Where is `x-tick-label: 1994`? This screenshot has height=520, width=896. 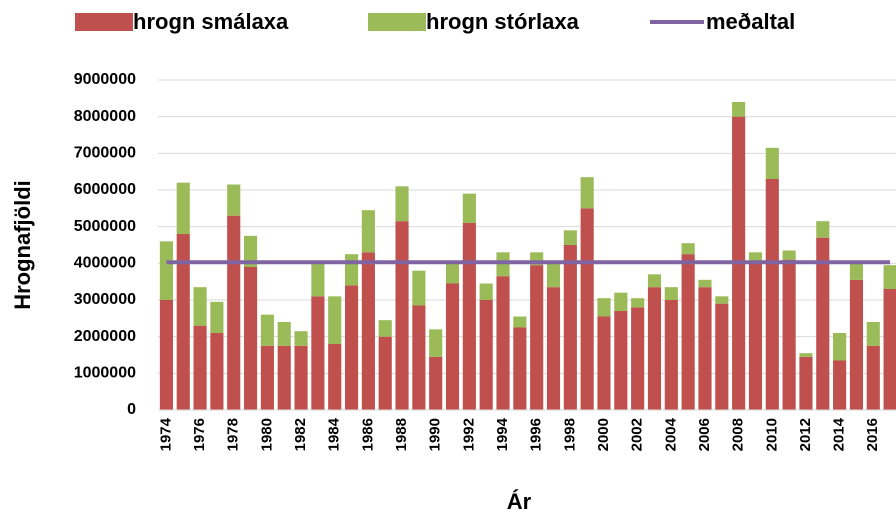
x-tick-label: 1994 is located at coordinates (502, 434).